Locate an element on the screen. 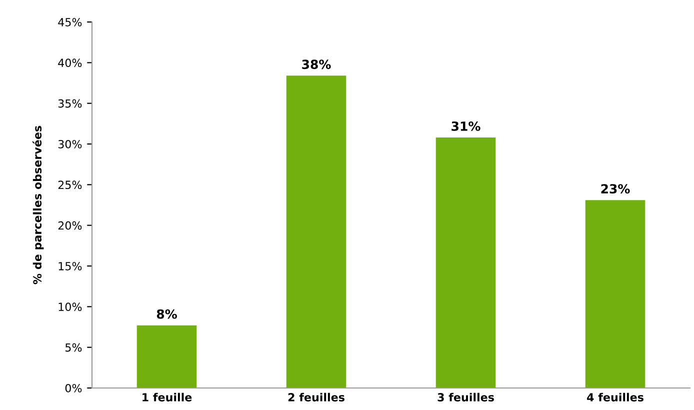  data-label: 38% is located at coordinates (316, 65).